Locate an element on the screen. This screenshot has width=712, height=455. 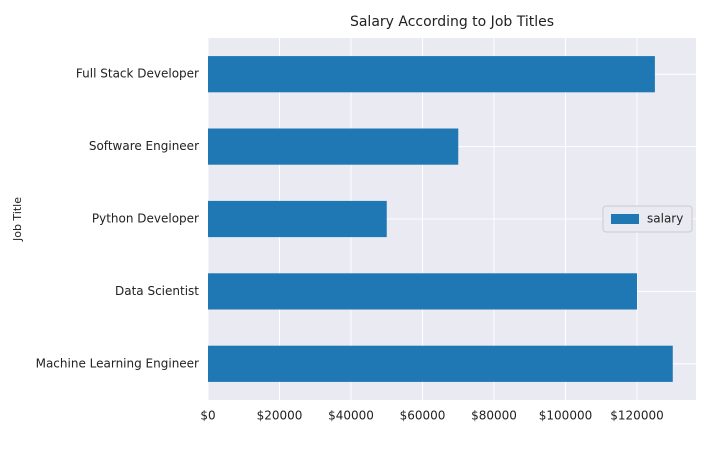
y-tick-label: Machine Learning Engineer is located at coordinates (117, 363).